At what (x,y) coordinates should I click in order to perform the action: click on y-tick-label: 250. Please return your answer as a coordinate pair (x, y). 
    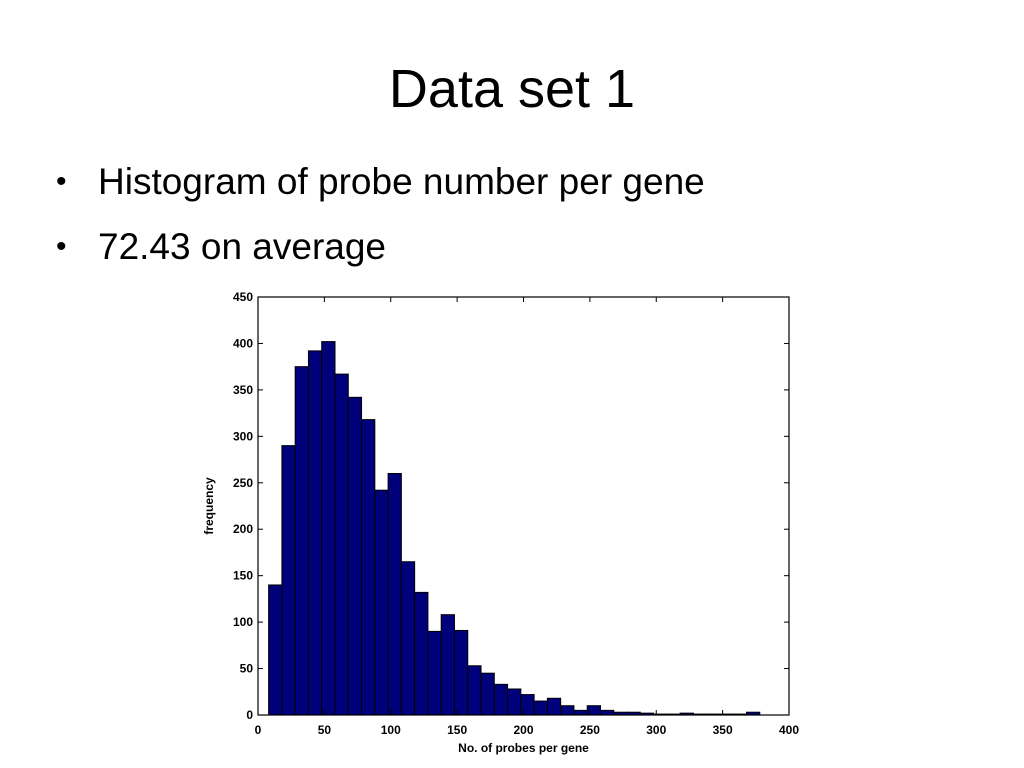
    Looking at the image, I should click on (243, 483).